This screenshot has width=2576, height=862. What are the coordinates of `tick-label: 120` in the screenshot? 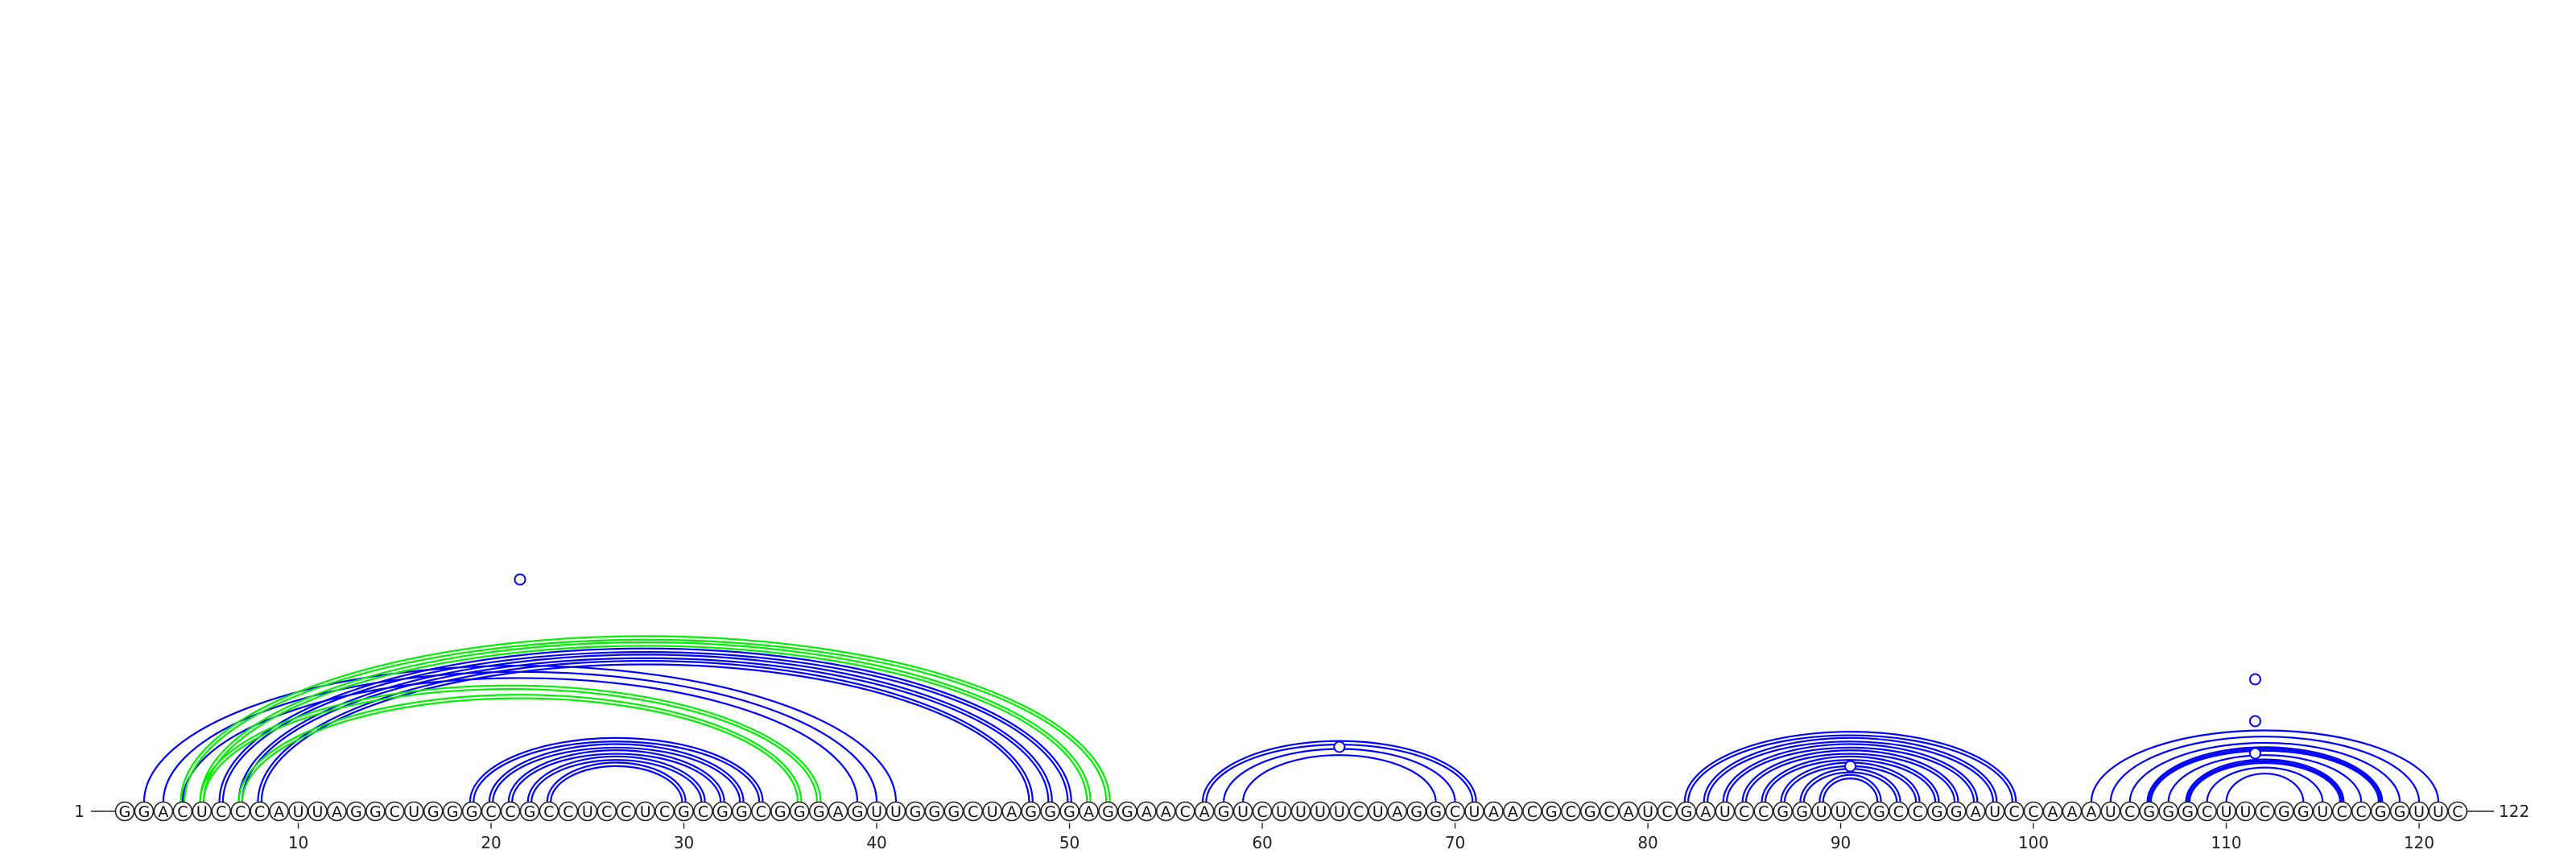 It's located at (2419, 843).